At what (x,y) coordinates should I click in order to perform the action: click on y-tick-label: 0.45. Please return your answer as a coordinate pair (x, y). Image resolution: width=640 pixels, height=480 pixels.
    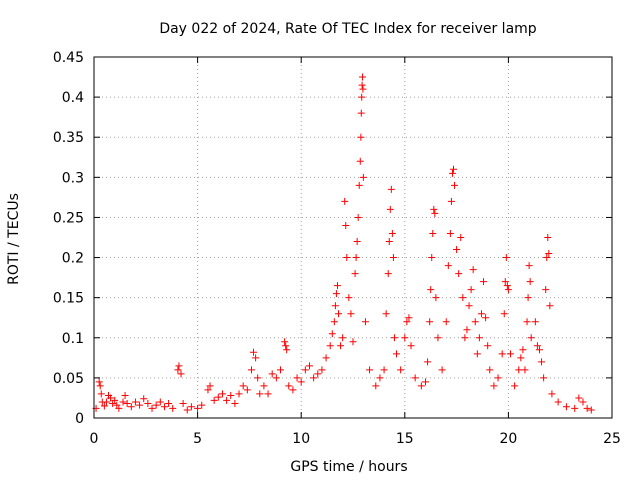
    Looking at the image, I should click on (68, 58).